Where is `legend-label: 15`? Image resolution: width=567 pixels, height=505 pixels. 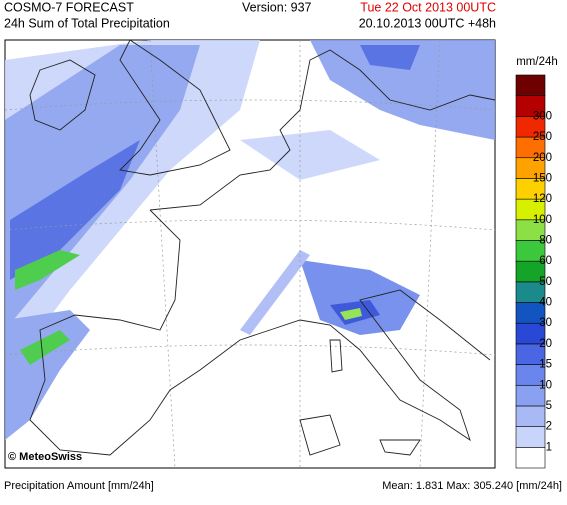 legend-label: 15 is located at coordinates (545, 365).